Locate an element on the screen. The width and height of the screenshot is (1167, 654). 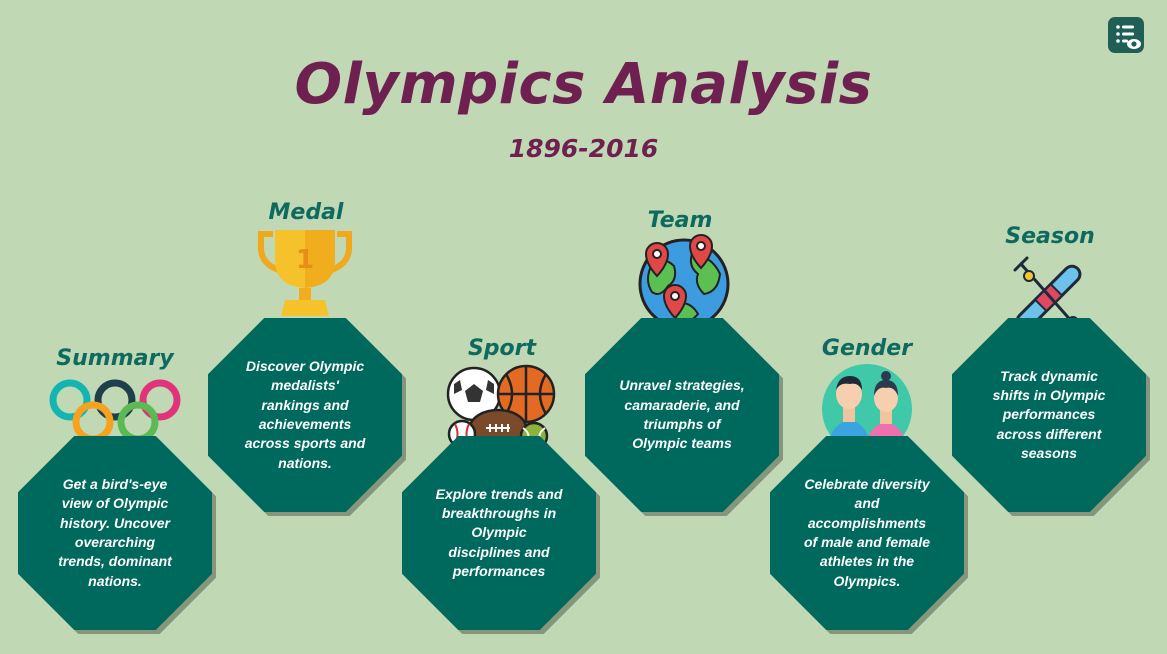
trophy-icon: 1 is located at coordinates (305, 273).